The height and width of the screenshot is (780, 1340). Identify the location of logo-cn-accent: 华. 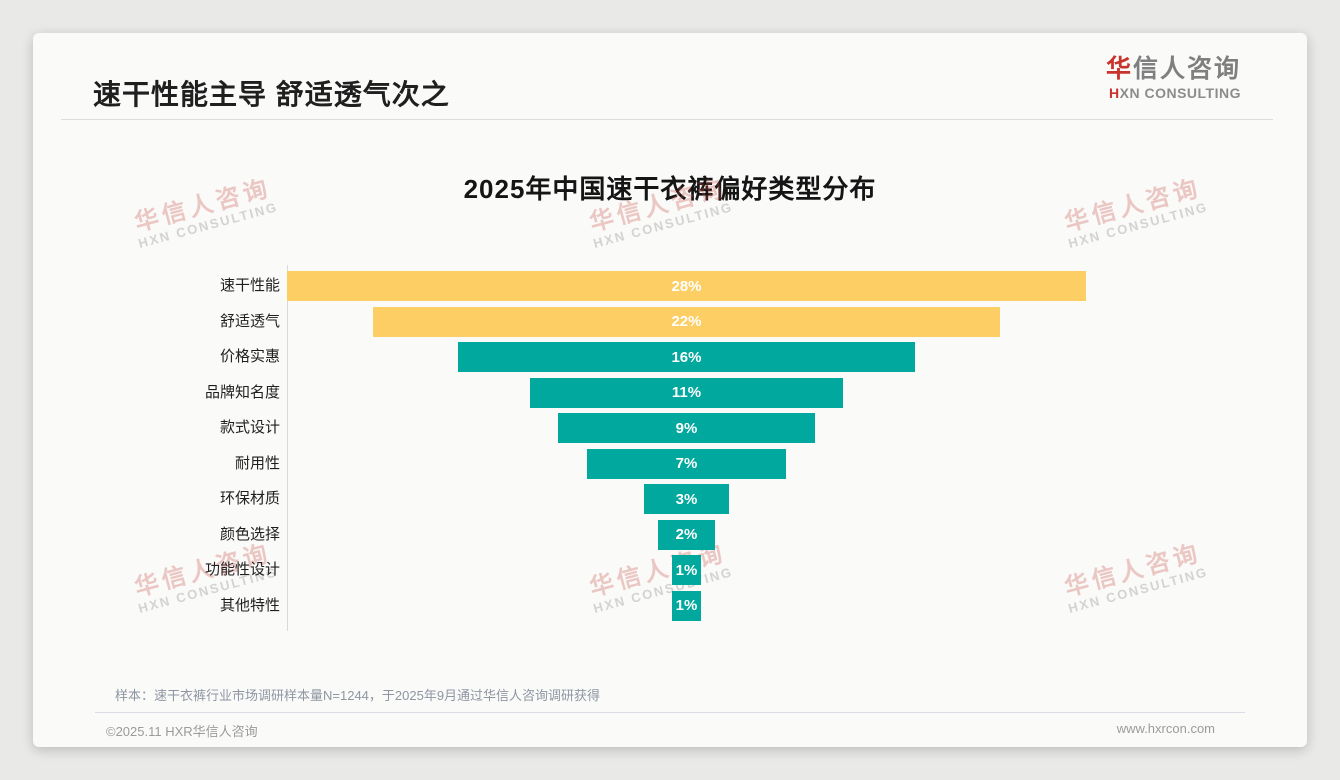
(1119, 69).